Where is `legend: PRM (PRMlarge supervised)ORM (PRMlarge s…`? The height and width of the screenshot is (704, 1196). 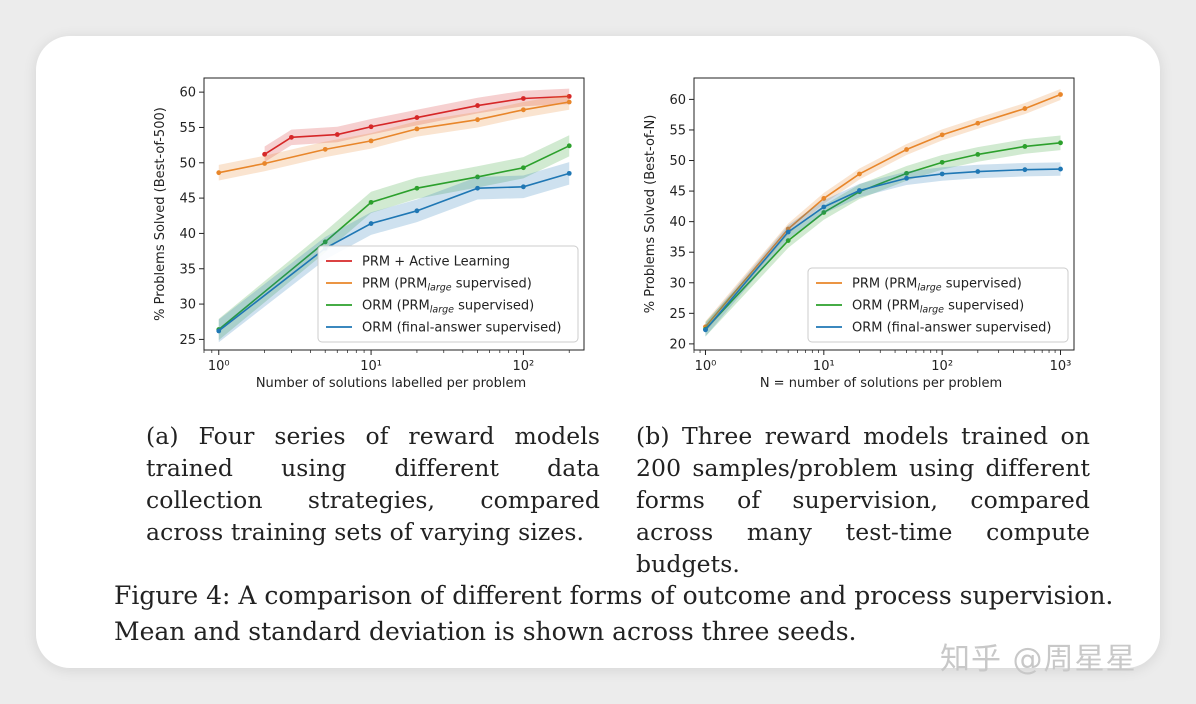
legend: PRM (PRMlarge supervised)ORM (PRMlarge s… is located at coordinates (938, 305).